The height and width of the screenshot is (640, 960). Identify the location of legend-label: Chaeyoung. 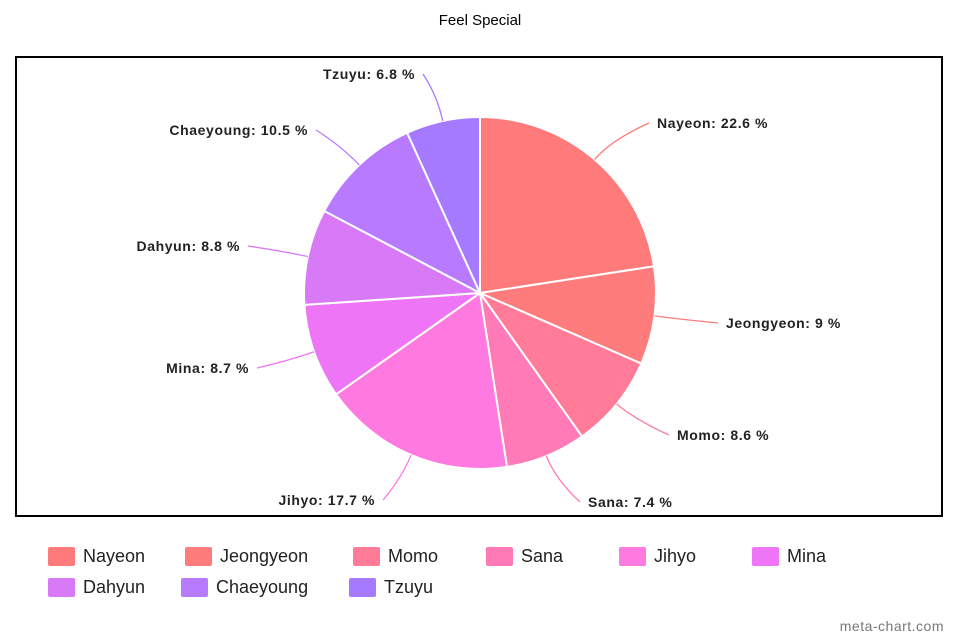
(262, 586).